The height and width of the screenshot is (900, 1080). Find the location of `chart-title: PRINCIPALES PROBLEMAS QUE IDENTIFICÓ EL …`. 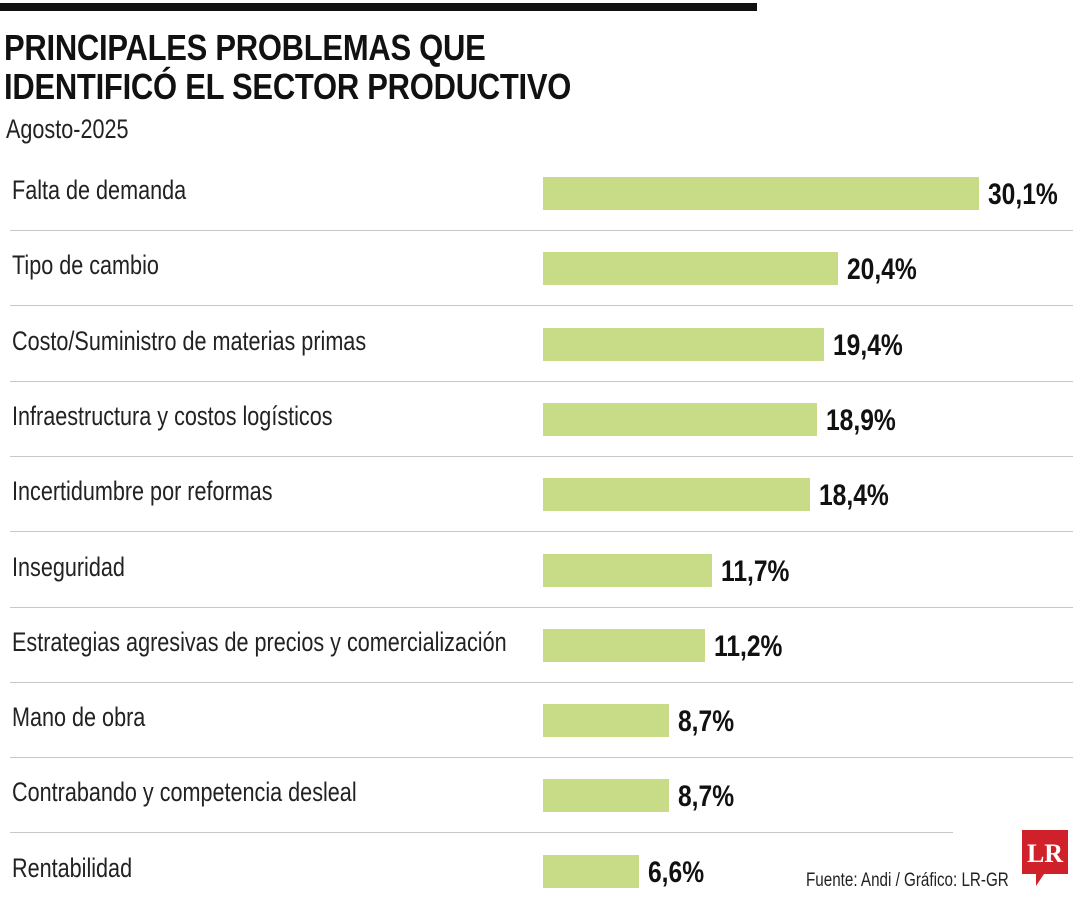

chart-title: PRINCIPALES PROBLEMAS QUE IDENTIFICÓ EL … is located at coordinates (287, 67).